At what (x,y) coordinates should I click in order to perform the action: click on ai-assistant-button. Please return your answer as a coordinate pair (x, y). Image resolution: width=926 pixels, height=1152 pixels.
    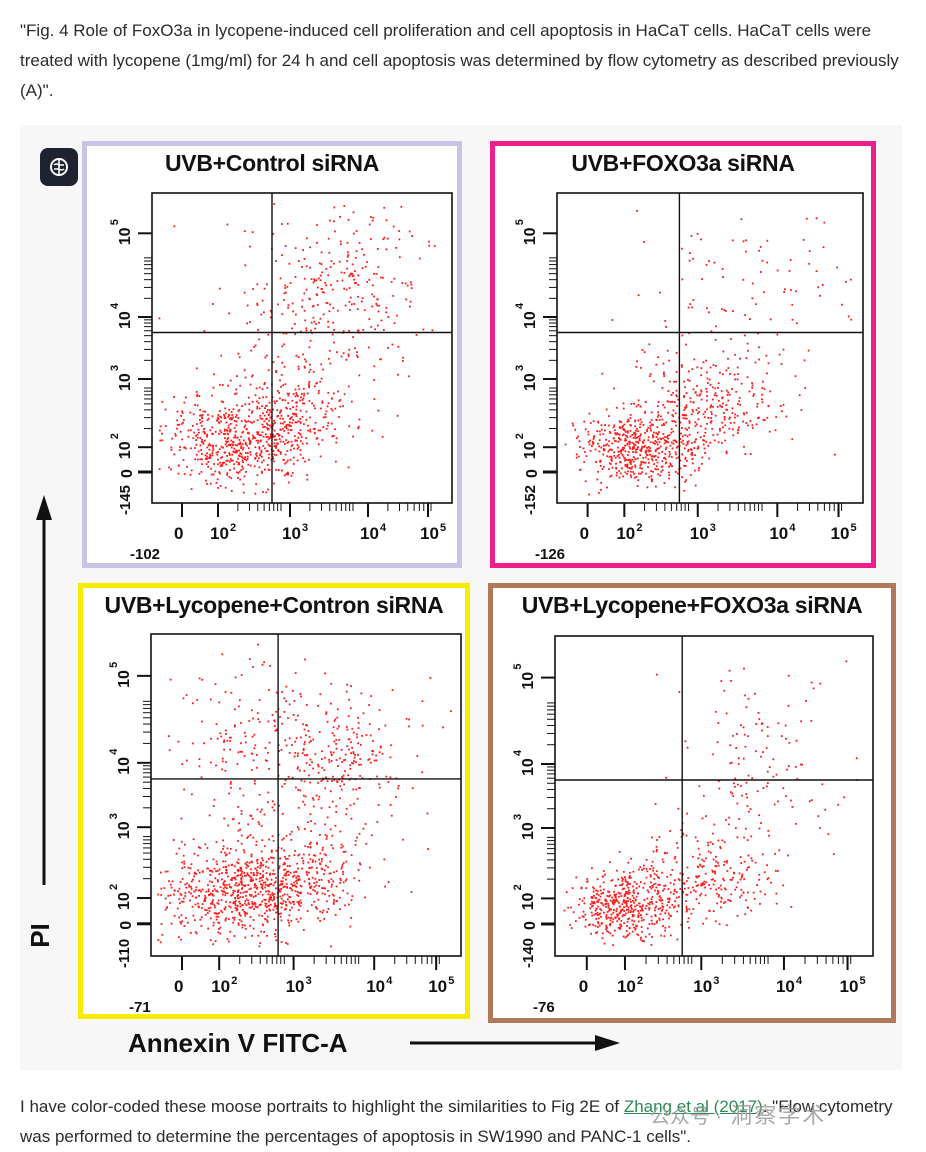
    Looking at the image, I should click on (59, 167).